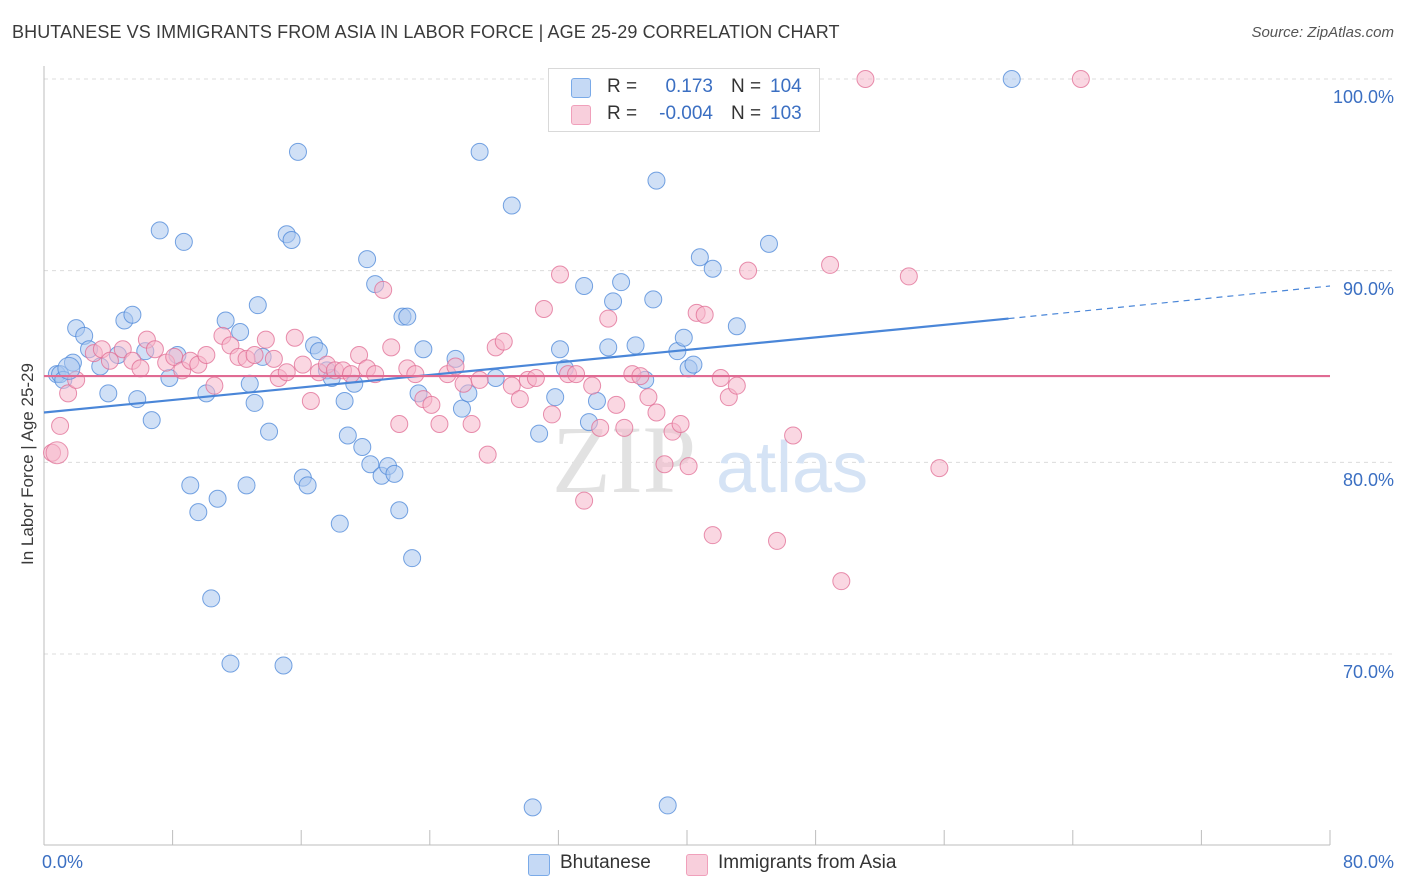 The width and height of the screenshot is (1406, 892). Describe the element at coordinates (786, 86) in the screenshot. I see `legend-n-value: 104` at that location.